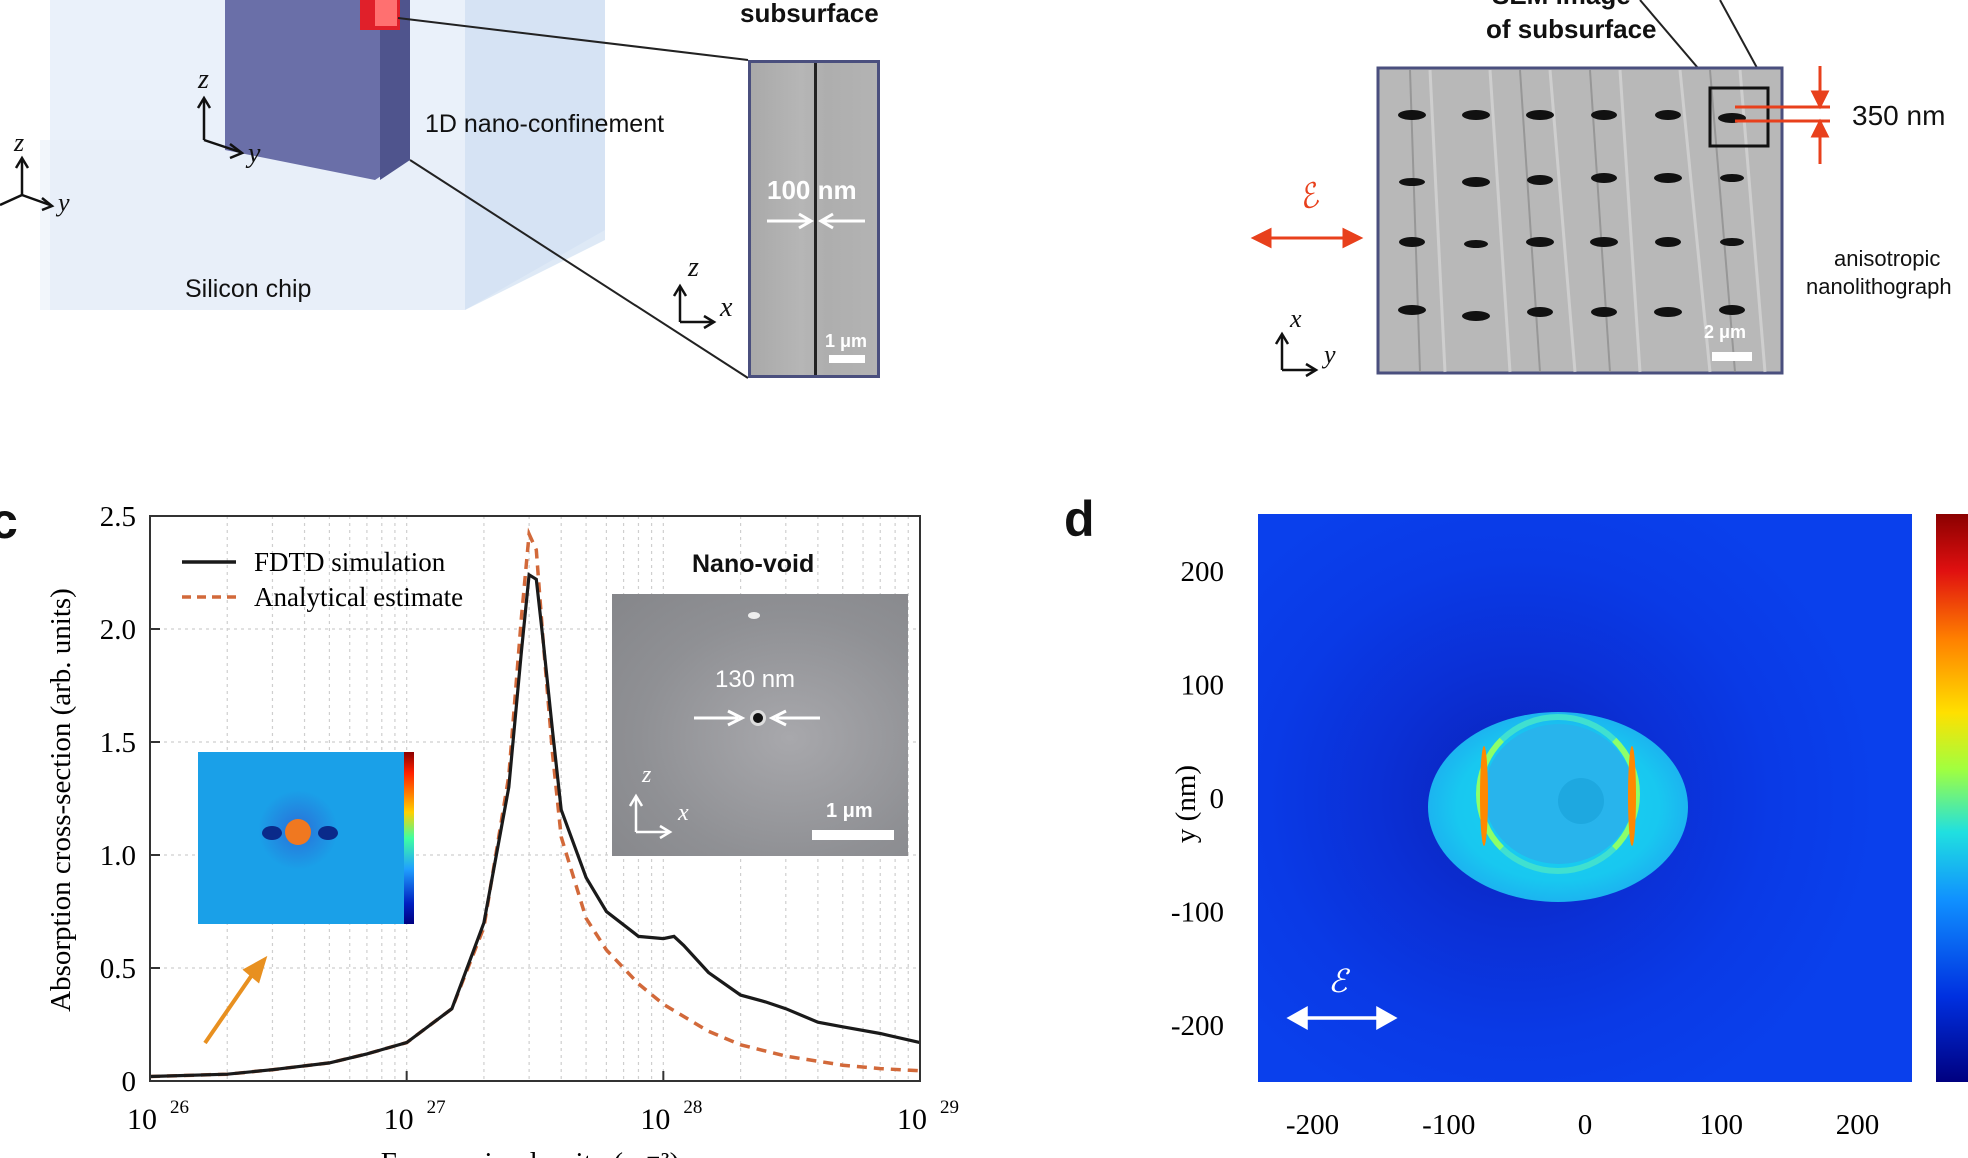  I want to click on field-symbol-d: ℰ, so click(1338, 981).